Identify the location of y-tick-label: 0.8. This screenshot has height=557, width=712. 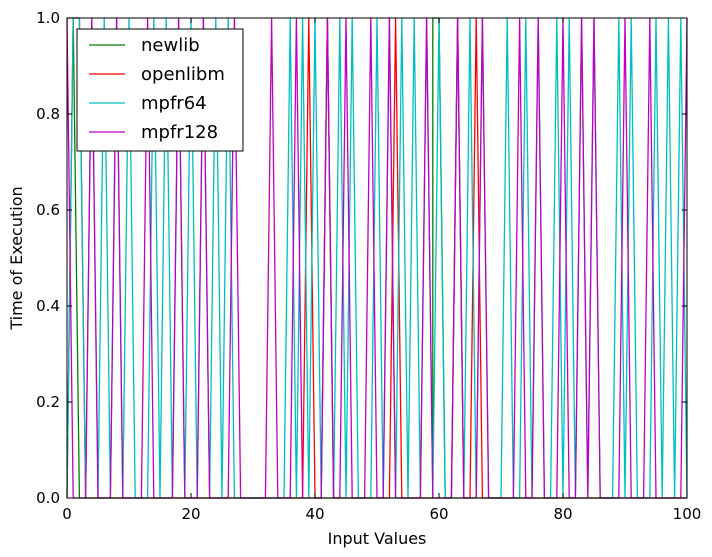
(48, 114).